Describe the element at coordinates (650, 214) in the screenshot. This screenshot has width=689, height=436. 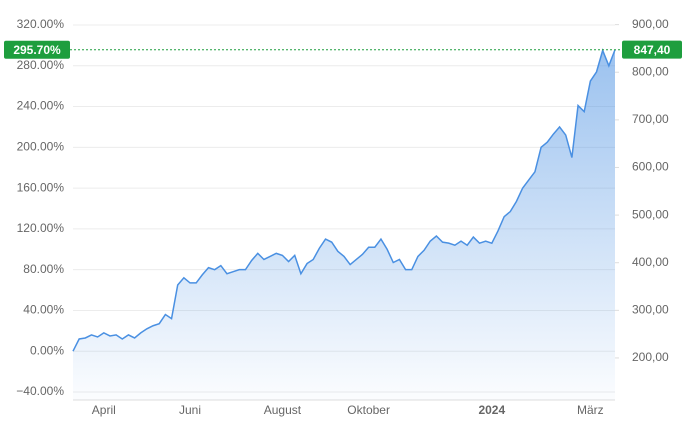
I see `y2-tick-label: 500,00` at that location.